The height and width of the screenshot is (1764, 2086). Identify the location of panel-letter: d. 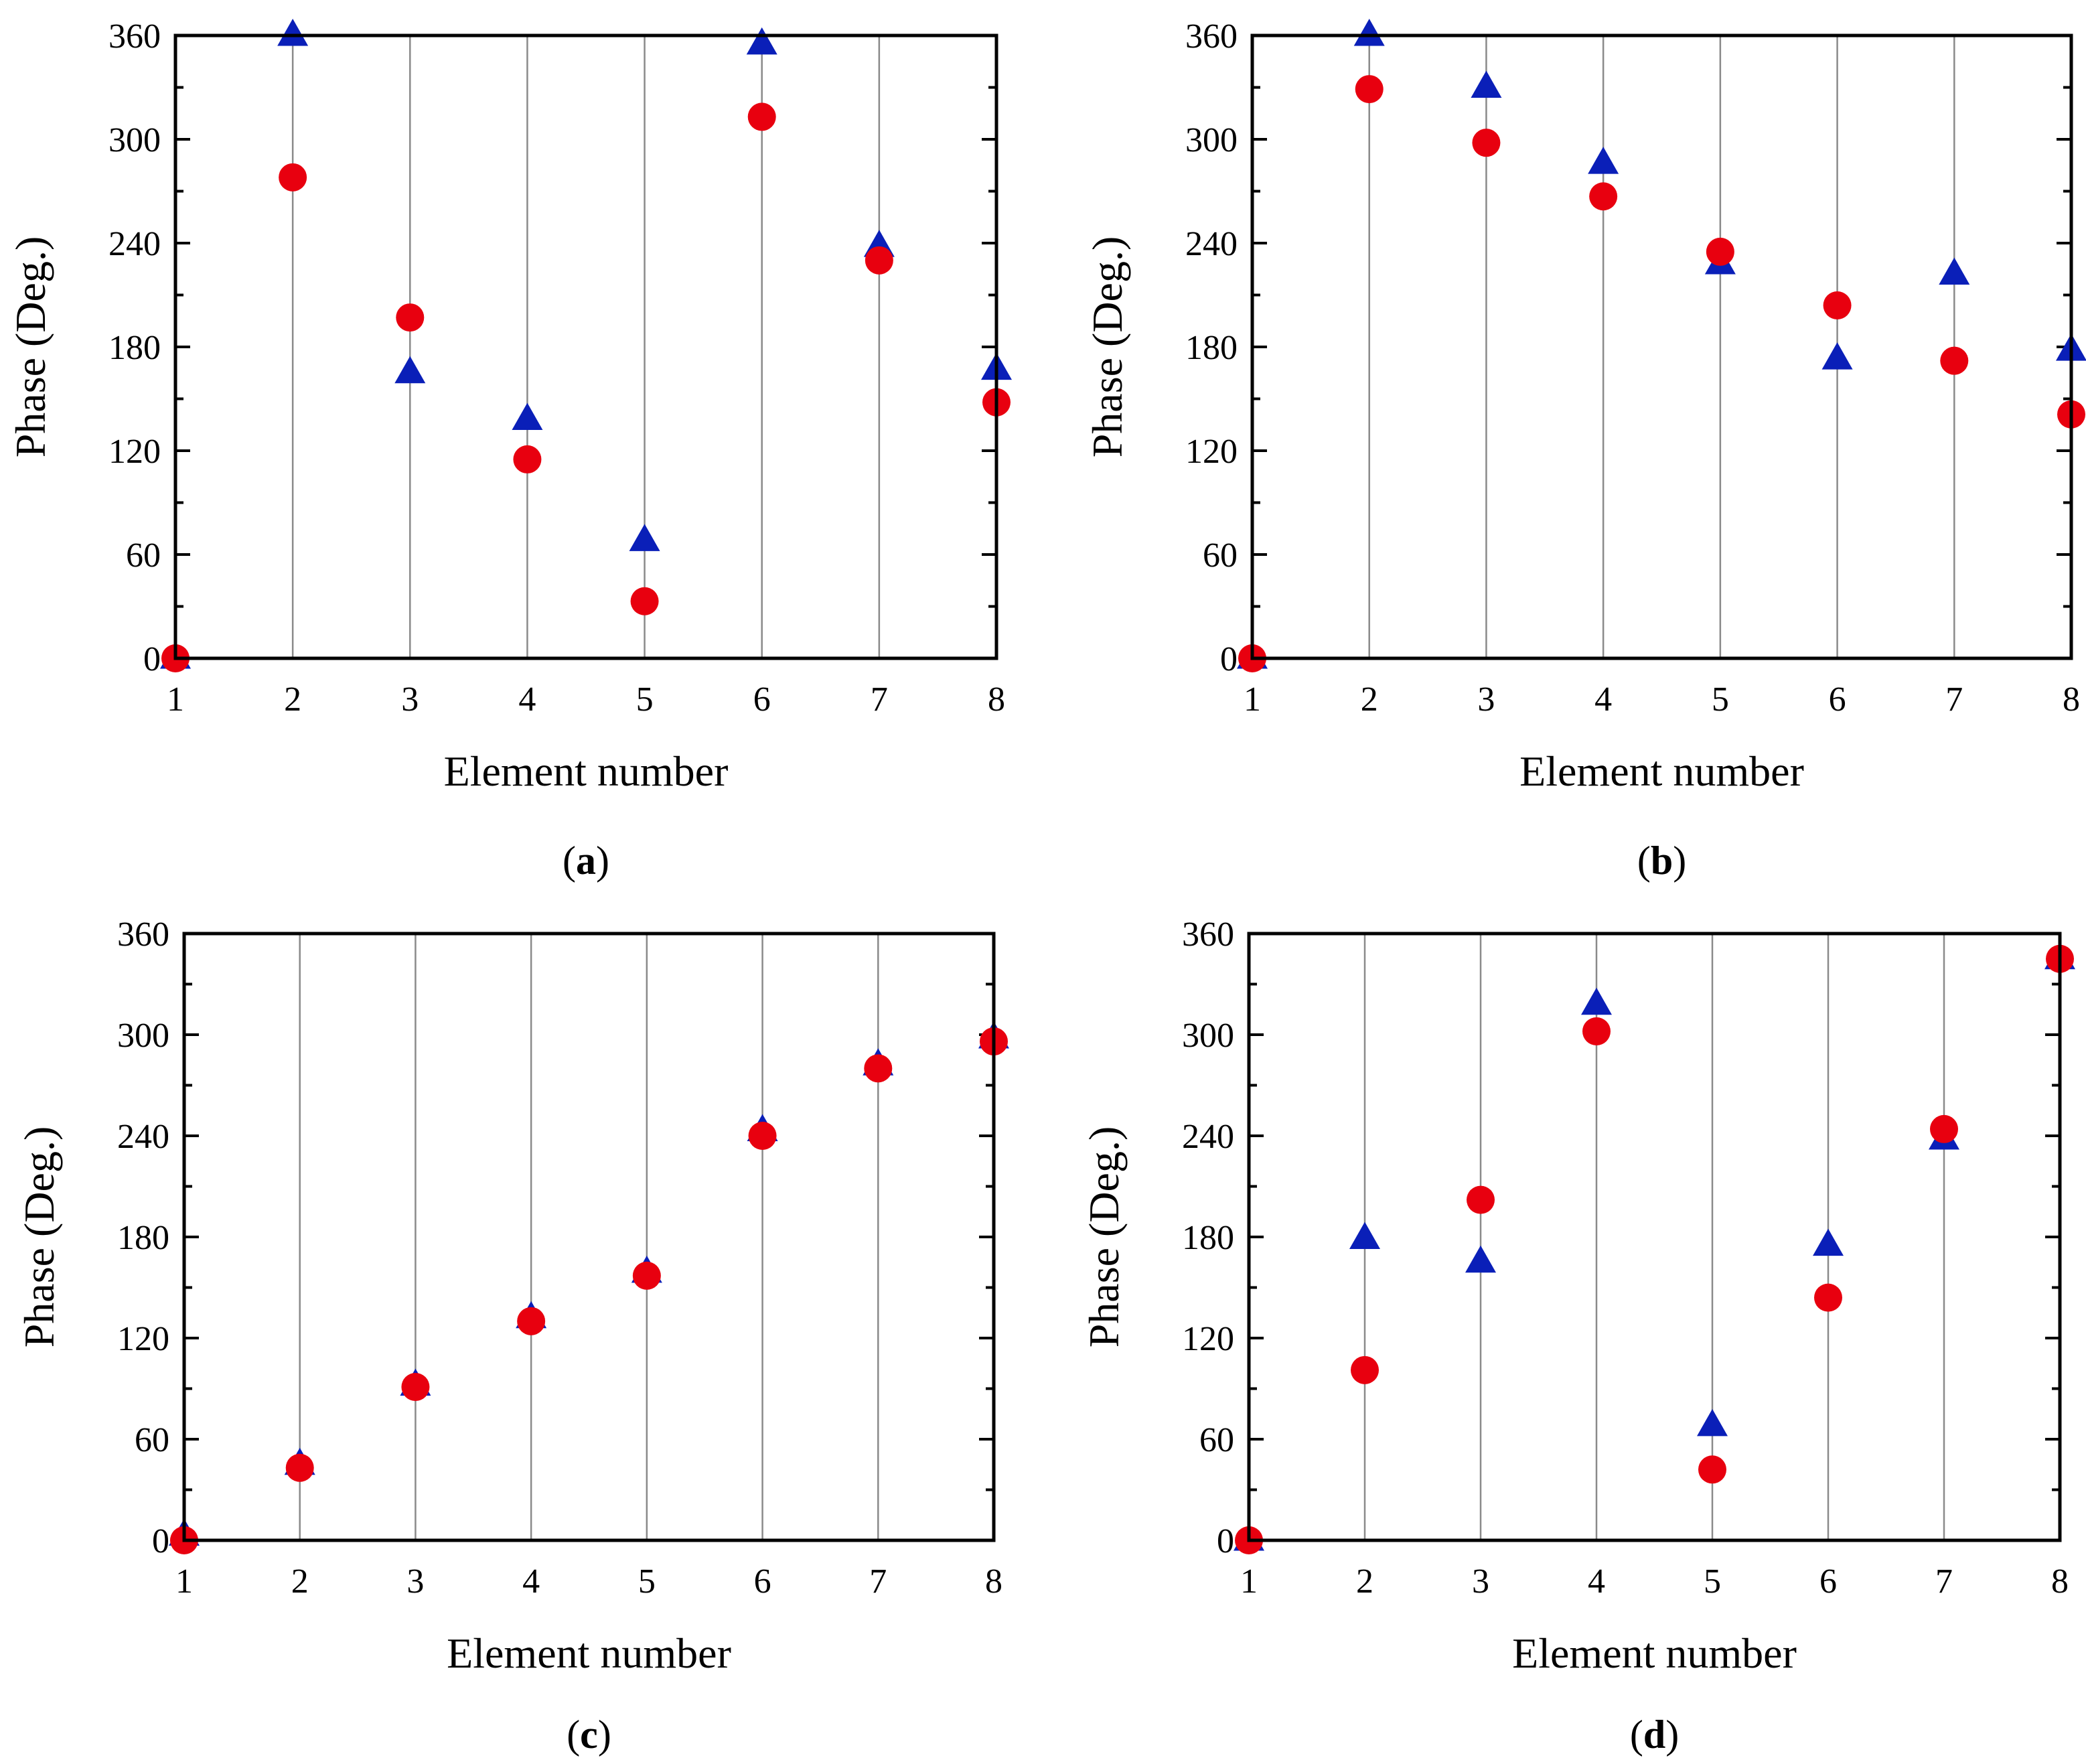
(1654, 1734).